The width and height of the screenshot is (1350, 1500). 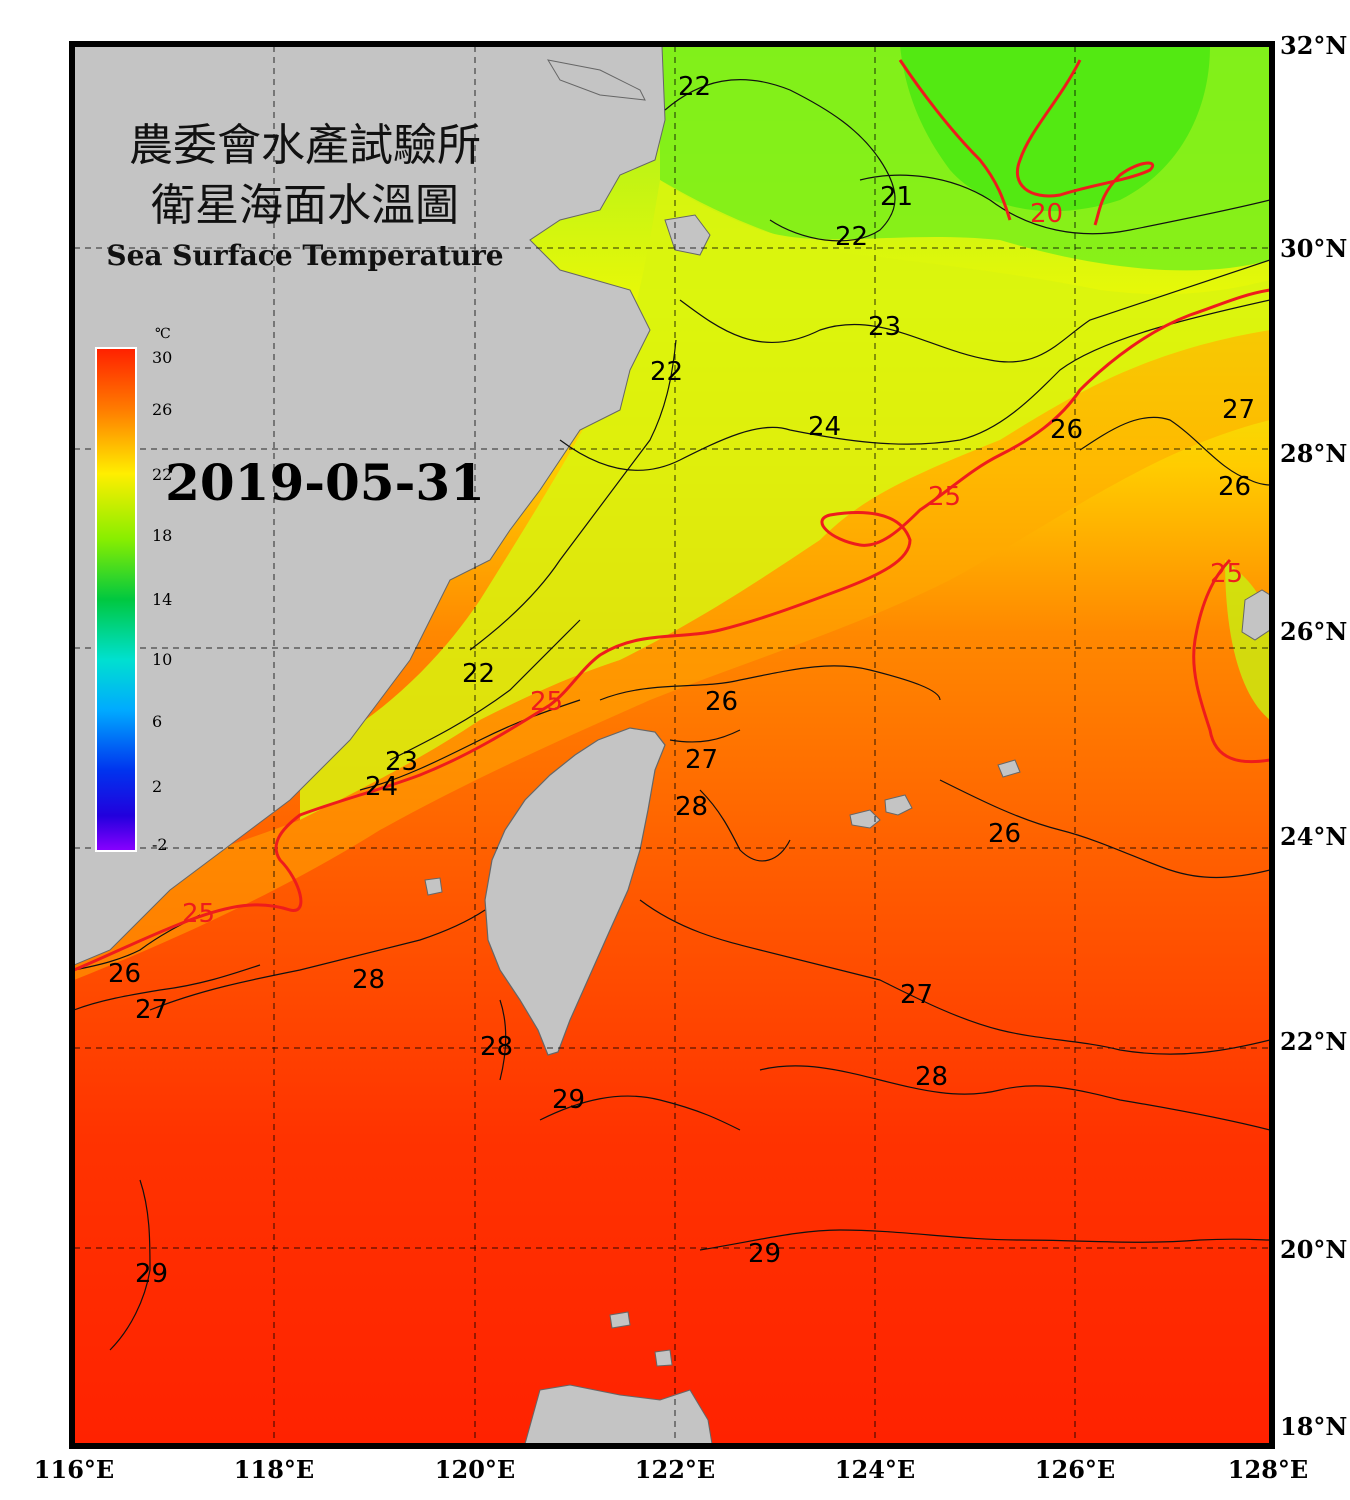 I want to click on isotherm-29-a, so click(x=640, y=1113).